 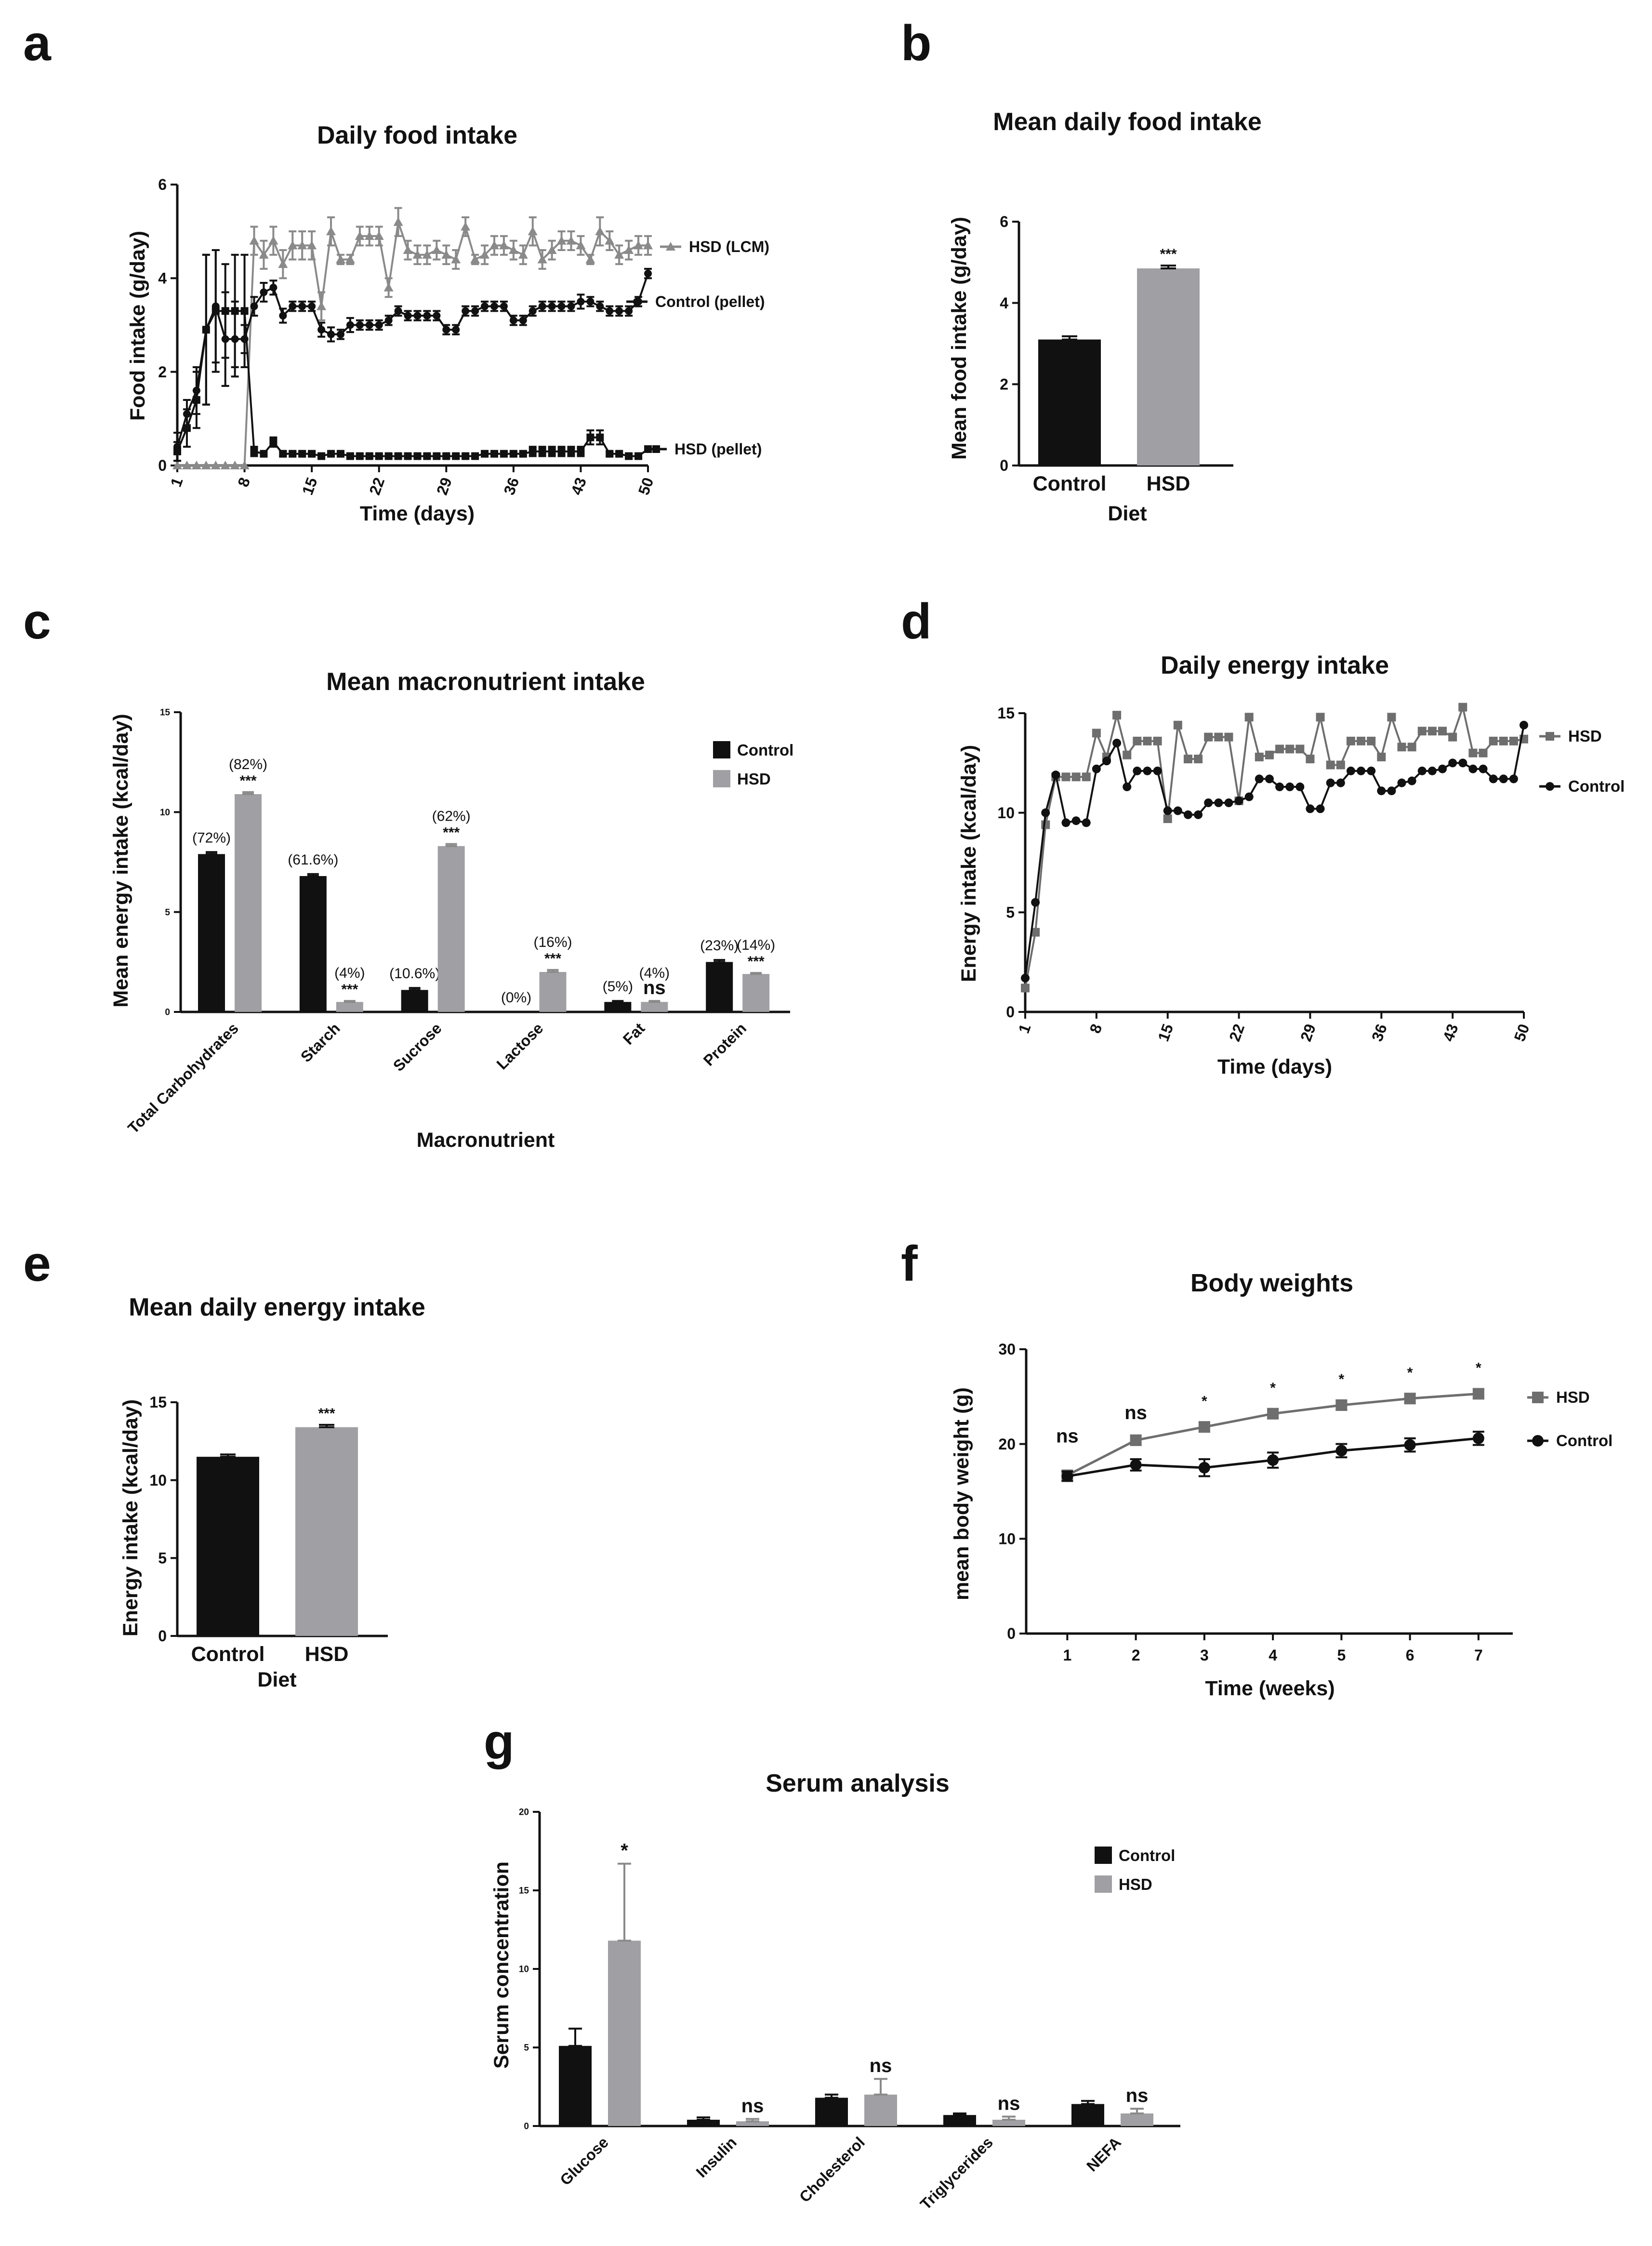 What do you see at coordinates (1596, 786) in the screenshot?
I see `panel-d-legend-control-label: Control` at bounding box center [1596, 786].